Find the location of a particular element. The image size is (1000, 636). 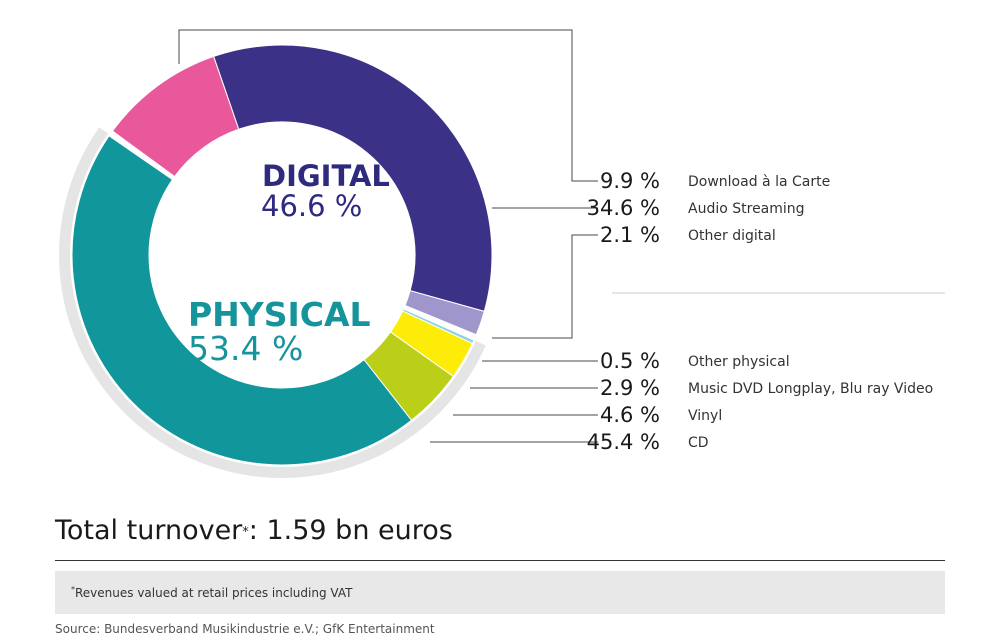

legend-label: Music DVD Longplay, Blu ray Video is located at coordinates (811, 389).